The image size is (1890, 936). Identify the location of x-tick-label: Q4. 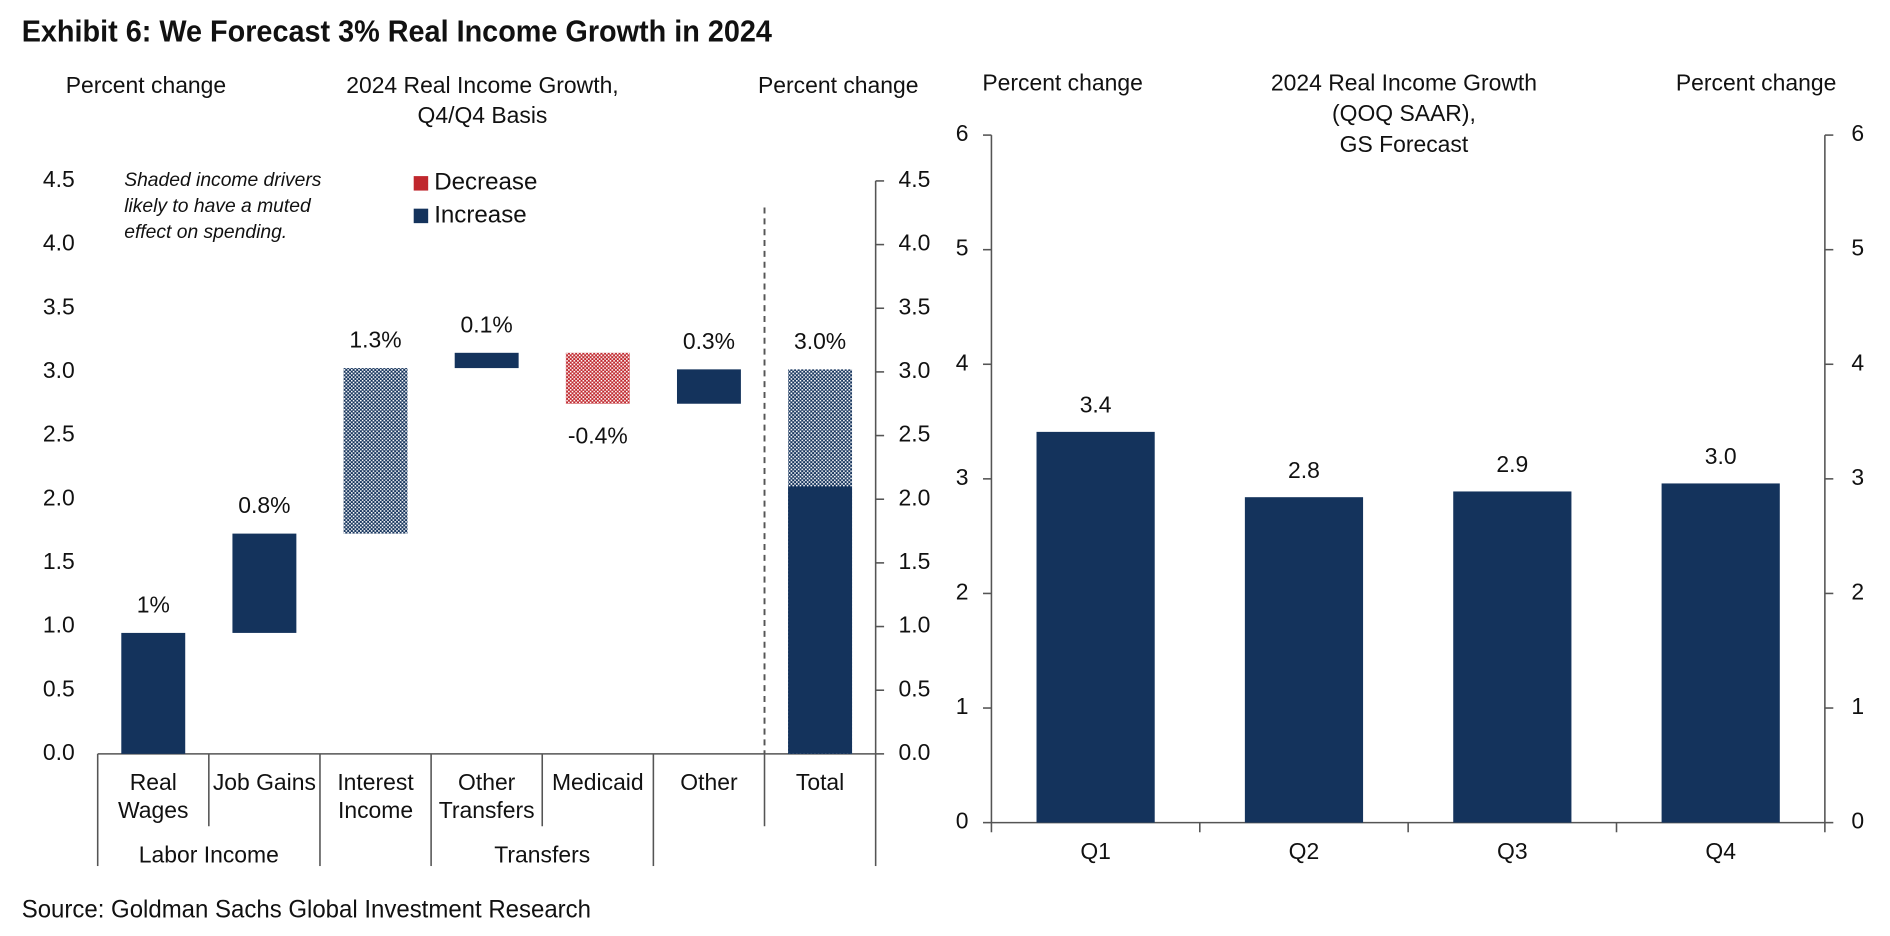
(1720, 851).